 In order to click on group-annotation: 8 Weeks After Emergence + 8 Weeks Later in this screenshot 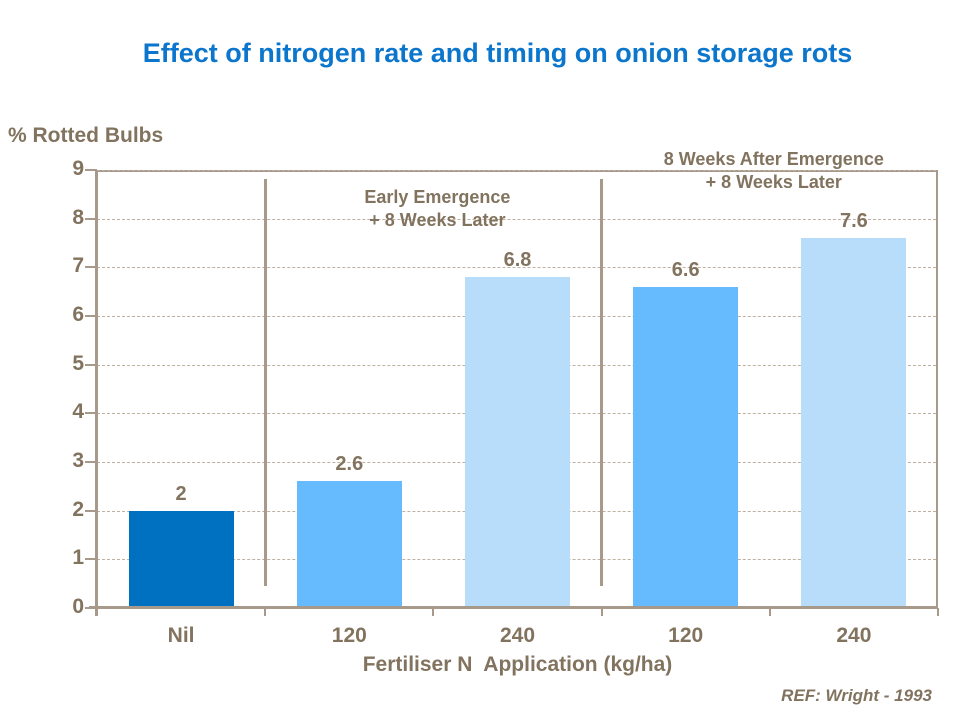, I will do `click(773, 170)`.